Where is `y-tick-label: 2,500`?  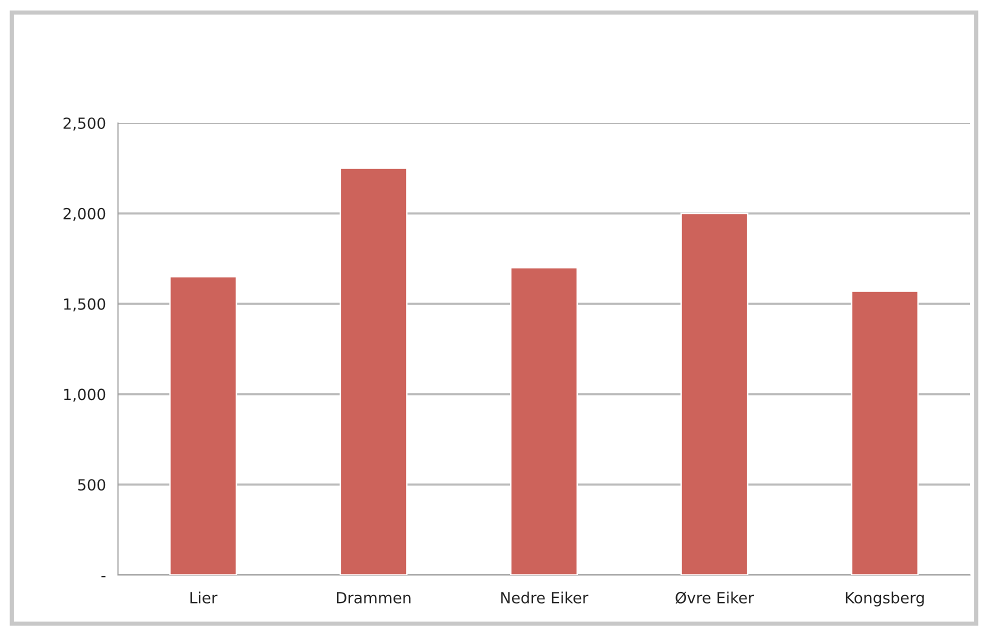
y-tick-label: 2,500 is located at coordinates (85, 124).